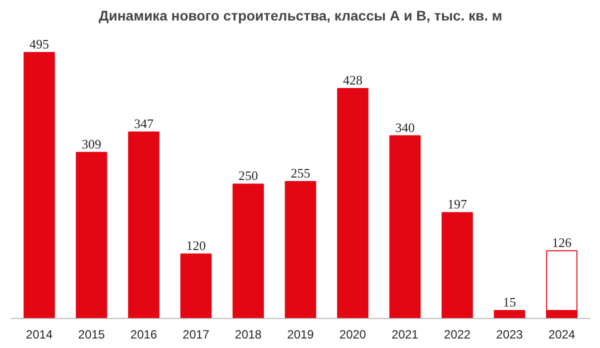 The image size is (600, 348). I want to click on data-label: 120, so click(196, 245).